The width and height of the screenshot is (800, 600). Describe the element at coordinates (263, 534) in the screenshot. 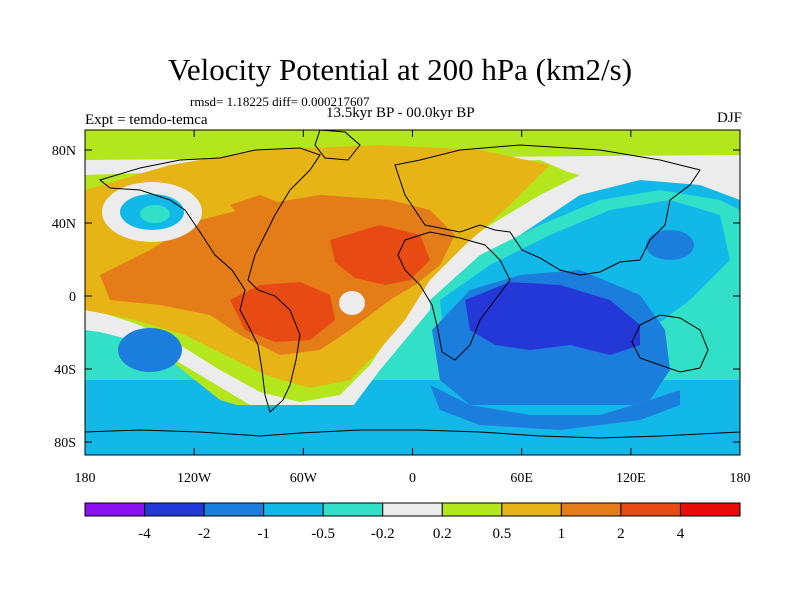

I see `colorbar-label: -1` at that location.